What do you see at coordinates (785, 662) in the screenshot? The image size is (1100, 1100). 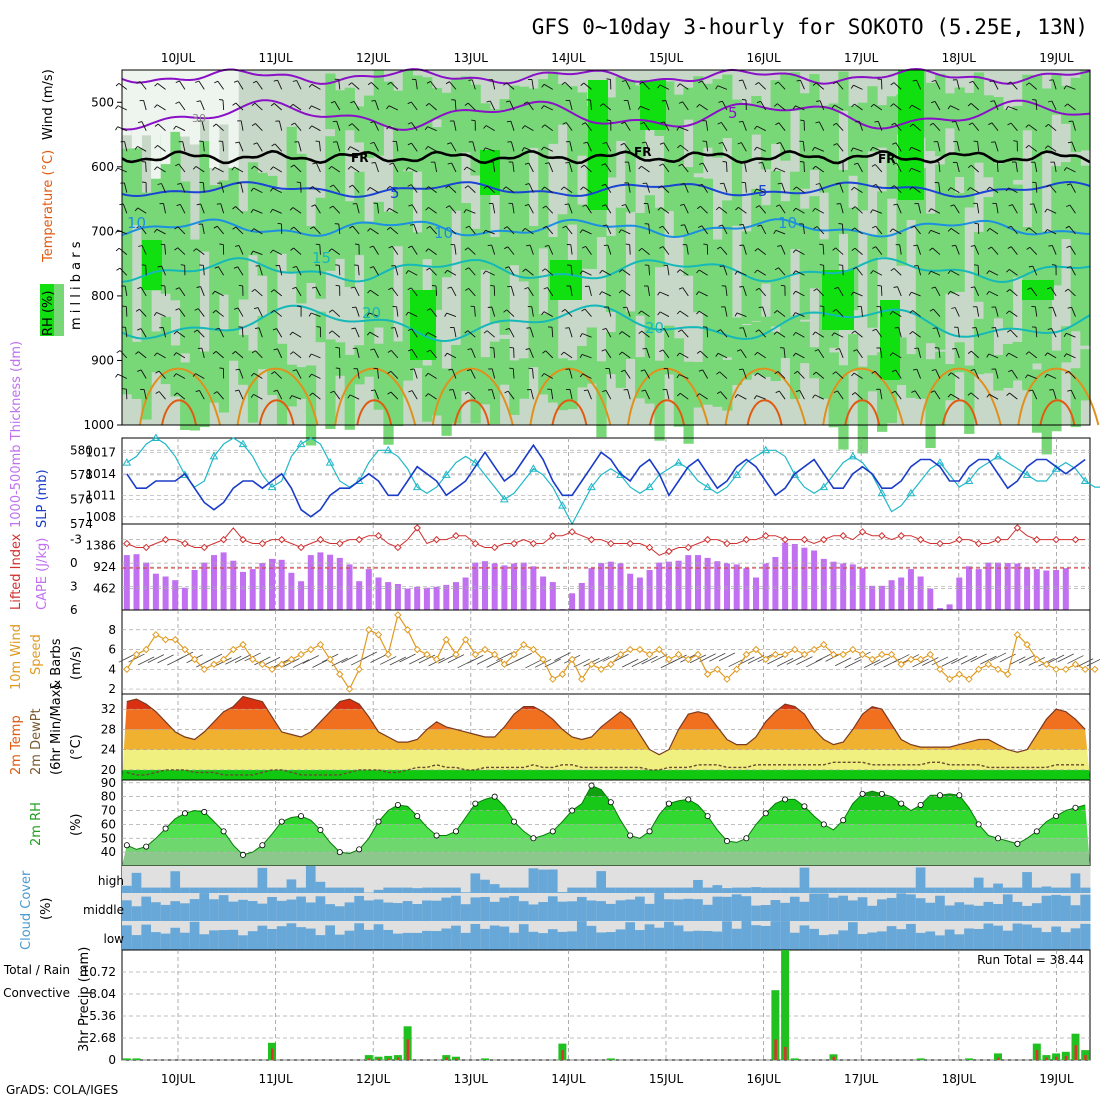 I see `wind10-barb` at bounding box center [785, 662].